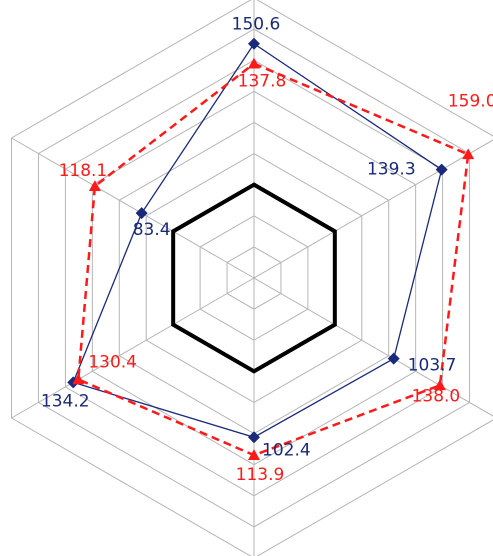 Image resolution: width=493 pixels, height=556 pixels. I want to click on series-1-data-label: 102.4, so click(286, 450).